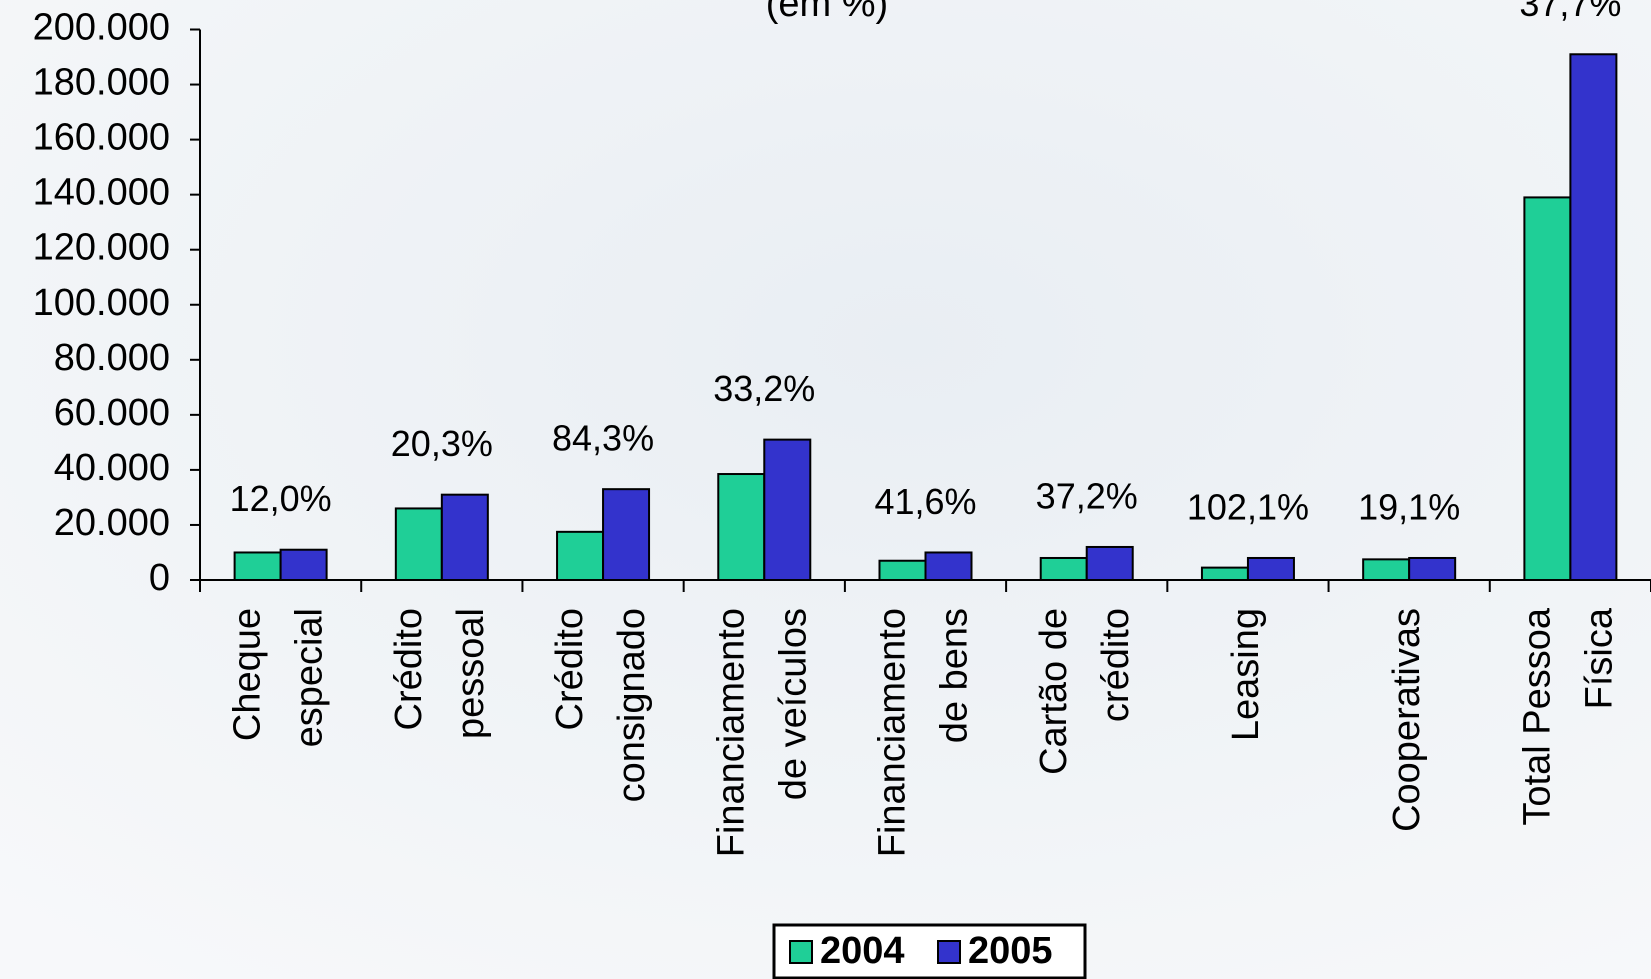 This screenshot has width=1651, height=979. I want to click on chart-title: (em %), so click(827, 12).